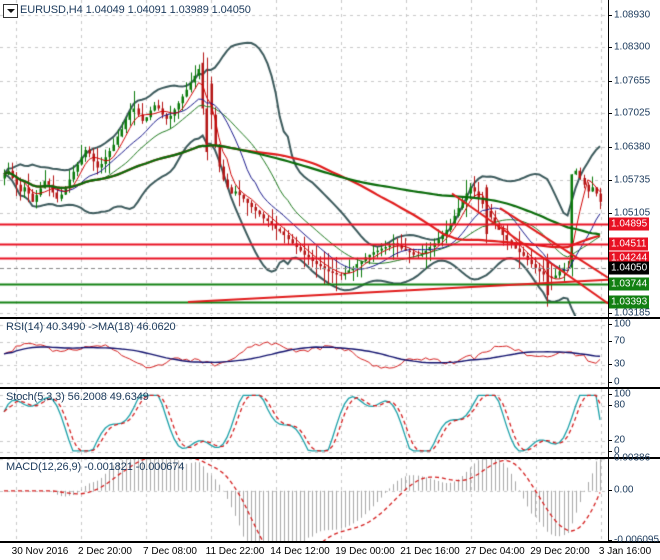 The image size is (660, 560). Describe the element at coordinates (304, 423) in the screenshot. I see `stoch-plot-canvas` at that location.